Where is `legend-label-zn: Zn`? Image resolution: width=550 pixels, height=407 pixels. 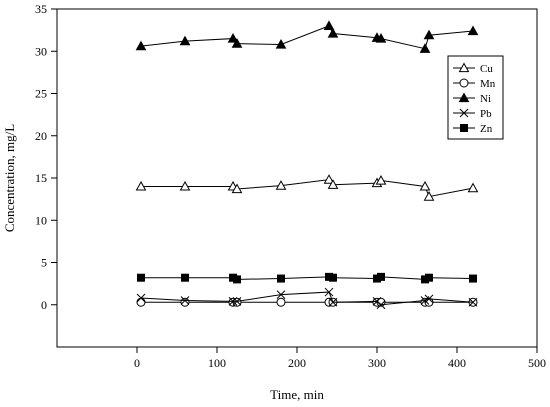
legend-label-zn: Zn is located at coordinates (486, 129).